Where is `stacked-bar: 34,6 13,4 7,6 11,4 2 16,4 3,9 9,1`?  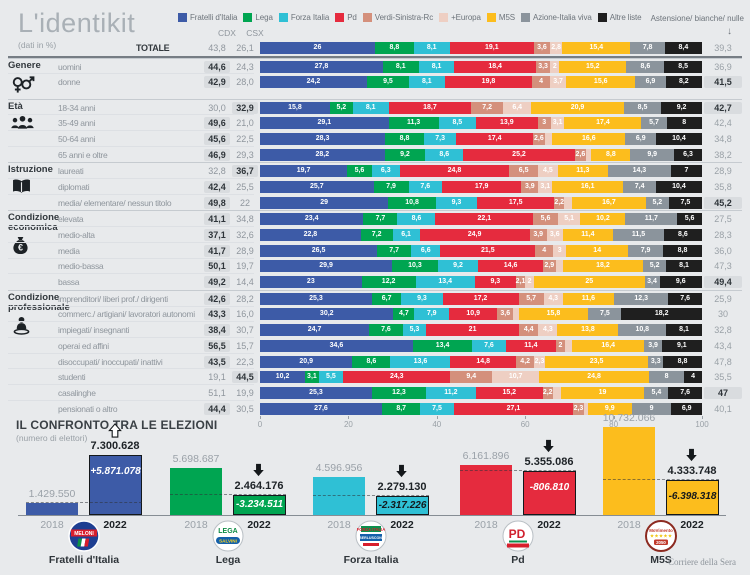
stacked-bar: 34,6 13,4 7,6 11,4 2 16,4 3,9 9,1 is located at coordinates (481, 345).